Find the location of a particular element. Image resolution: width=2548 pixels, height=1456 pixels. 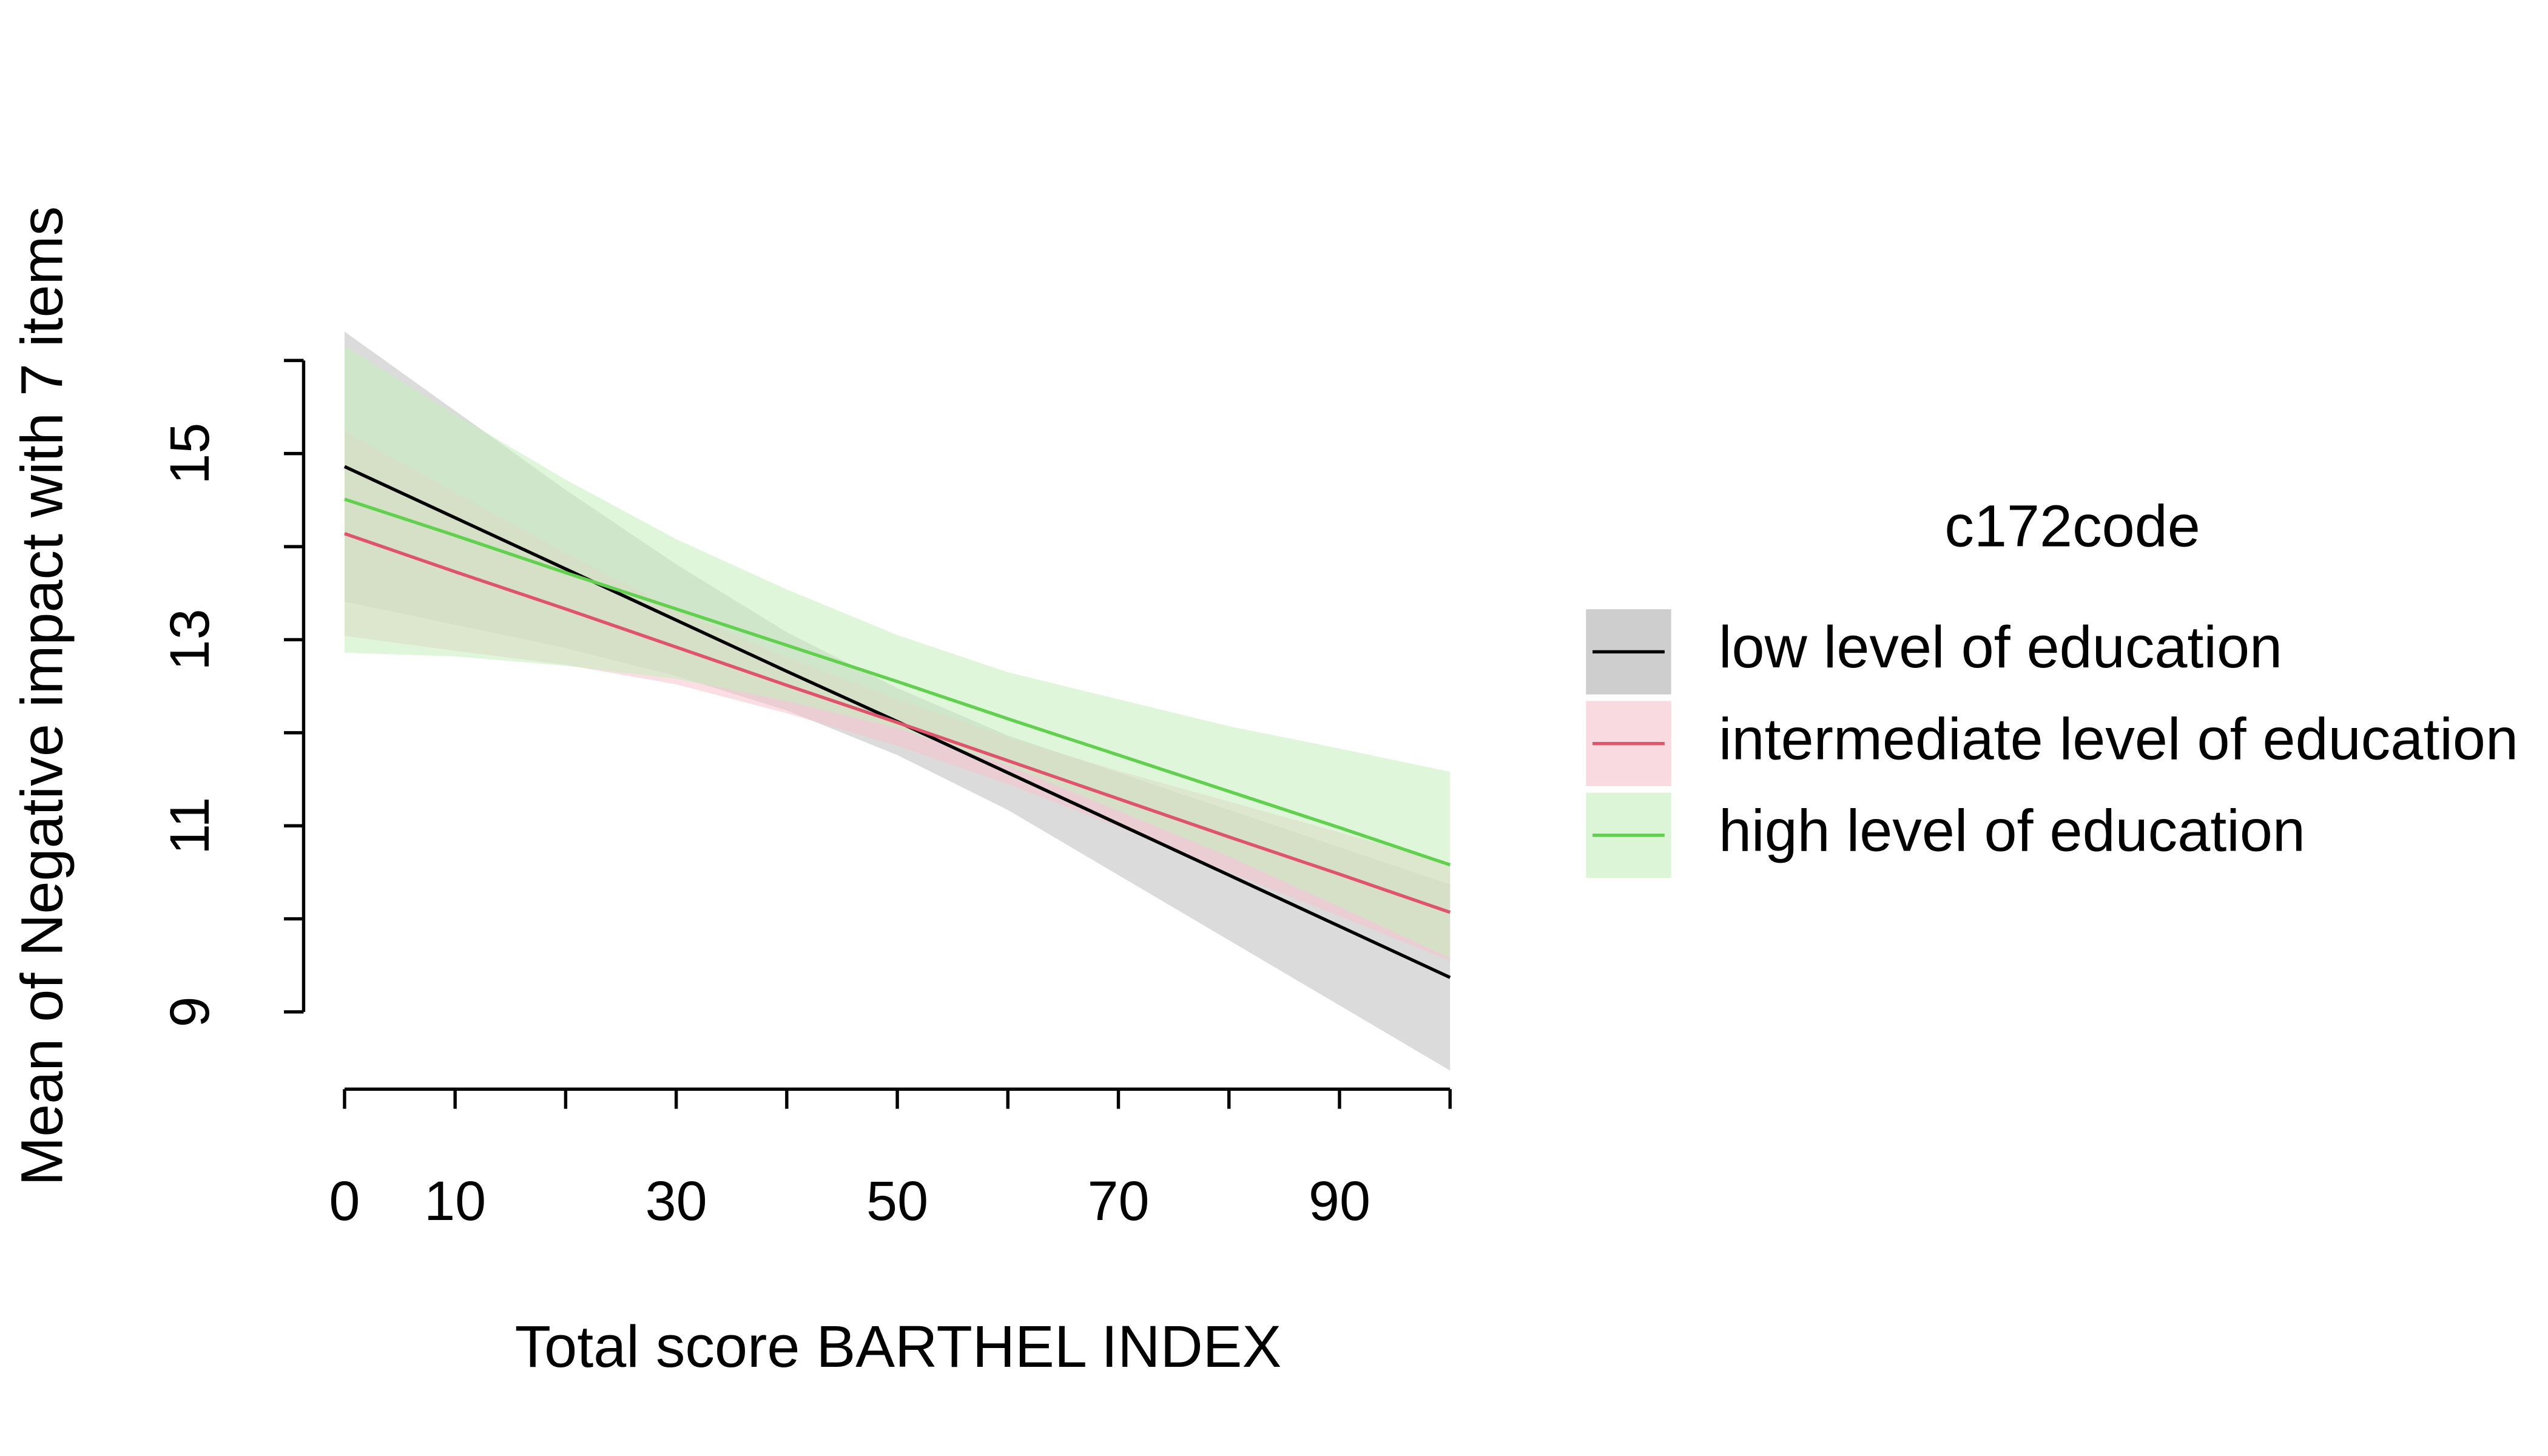

legend-title: c172code is located at coordinates (2072, 526).